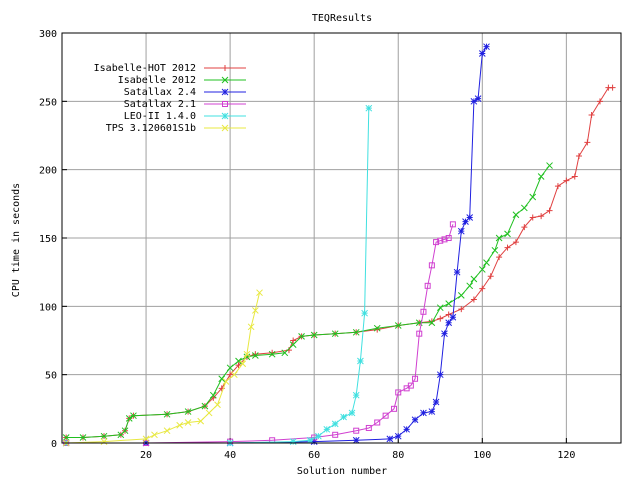 The width and height of the screenshot is (640, 480). What do you see at coordinates (162, 368) in the screenshot?
I see `series-tps-3-120601s1b` at bounding box center [162, 368].